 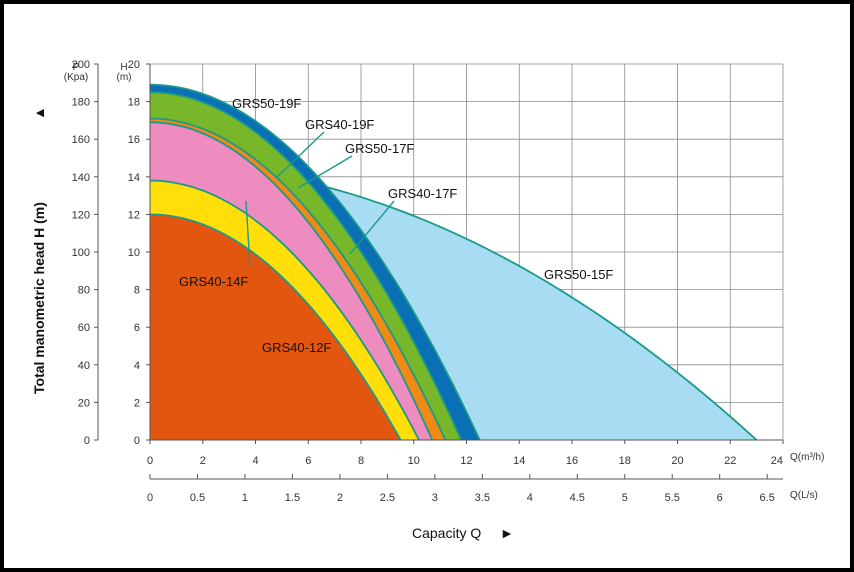 What do you see at coordinates (361, 461) in the screenshot?
I see `x-tick-label: 8` at bounding box center [361, 461].